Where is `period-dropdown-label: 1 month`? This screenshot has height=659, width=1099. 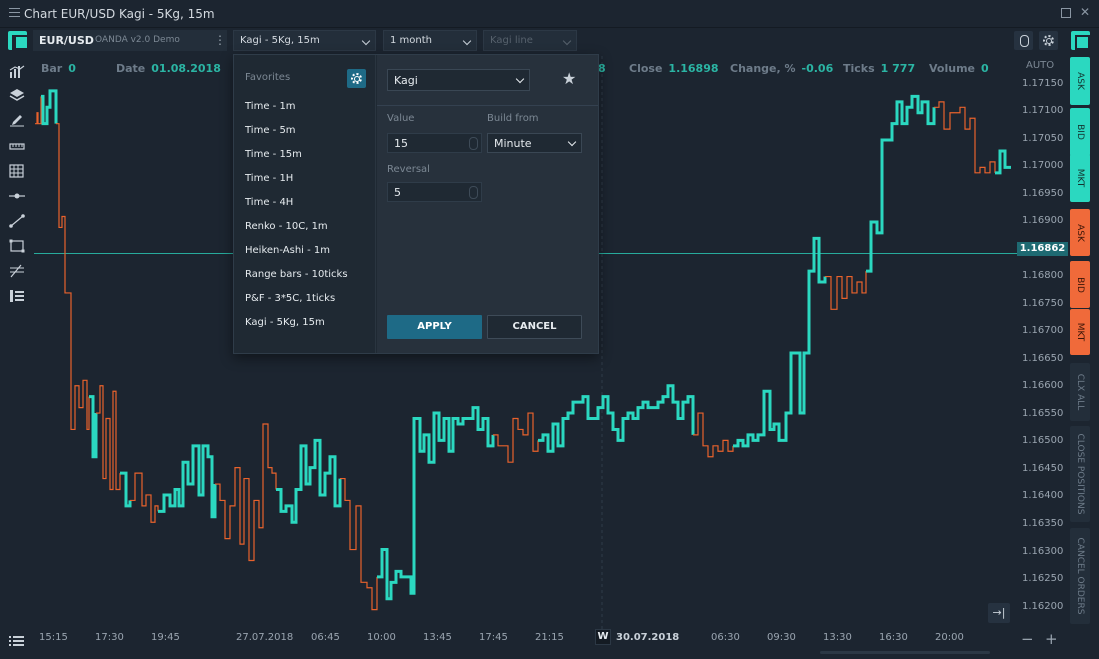
period-dropdown-label: 1 month is located at coordinates (411, 40).